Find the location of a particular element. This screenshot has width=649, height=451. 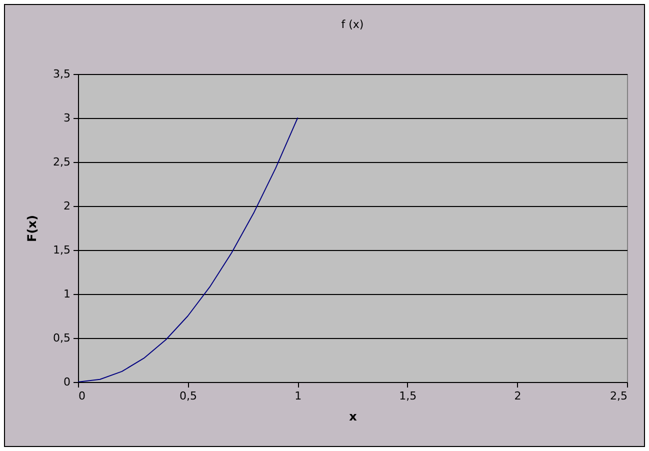

x-tick-label: 1,5 is located at coordinates (408, 396).